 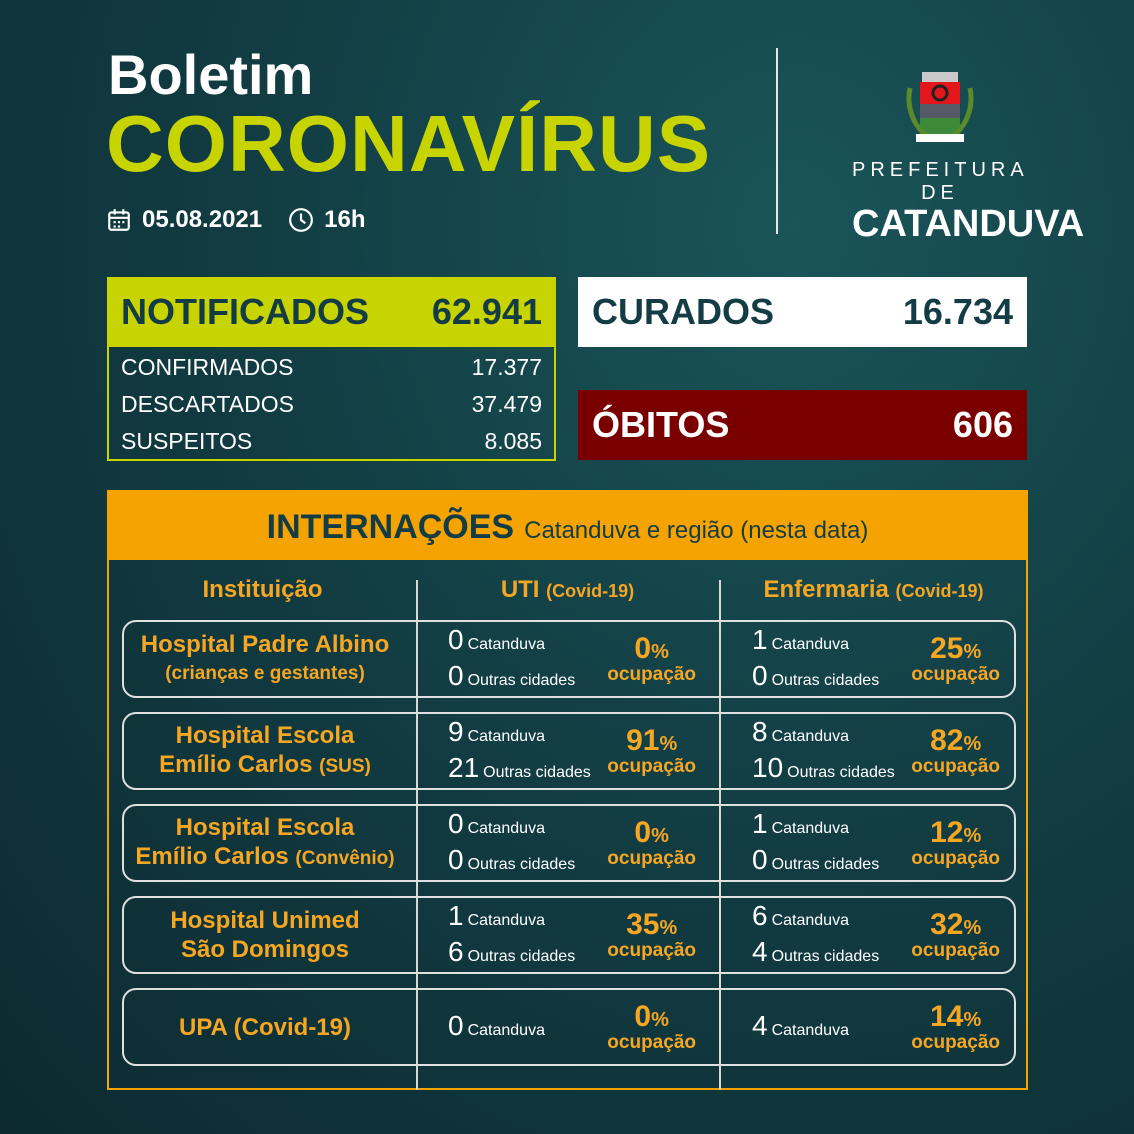 I want to click on row-label: CONFIRMADOS, so click(x=207, y=367).